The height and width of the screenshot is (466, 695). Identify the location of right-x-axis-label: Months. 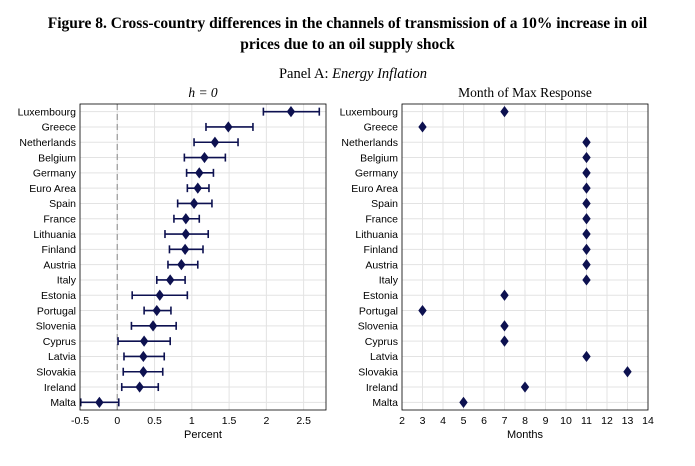
(525, 435).